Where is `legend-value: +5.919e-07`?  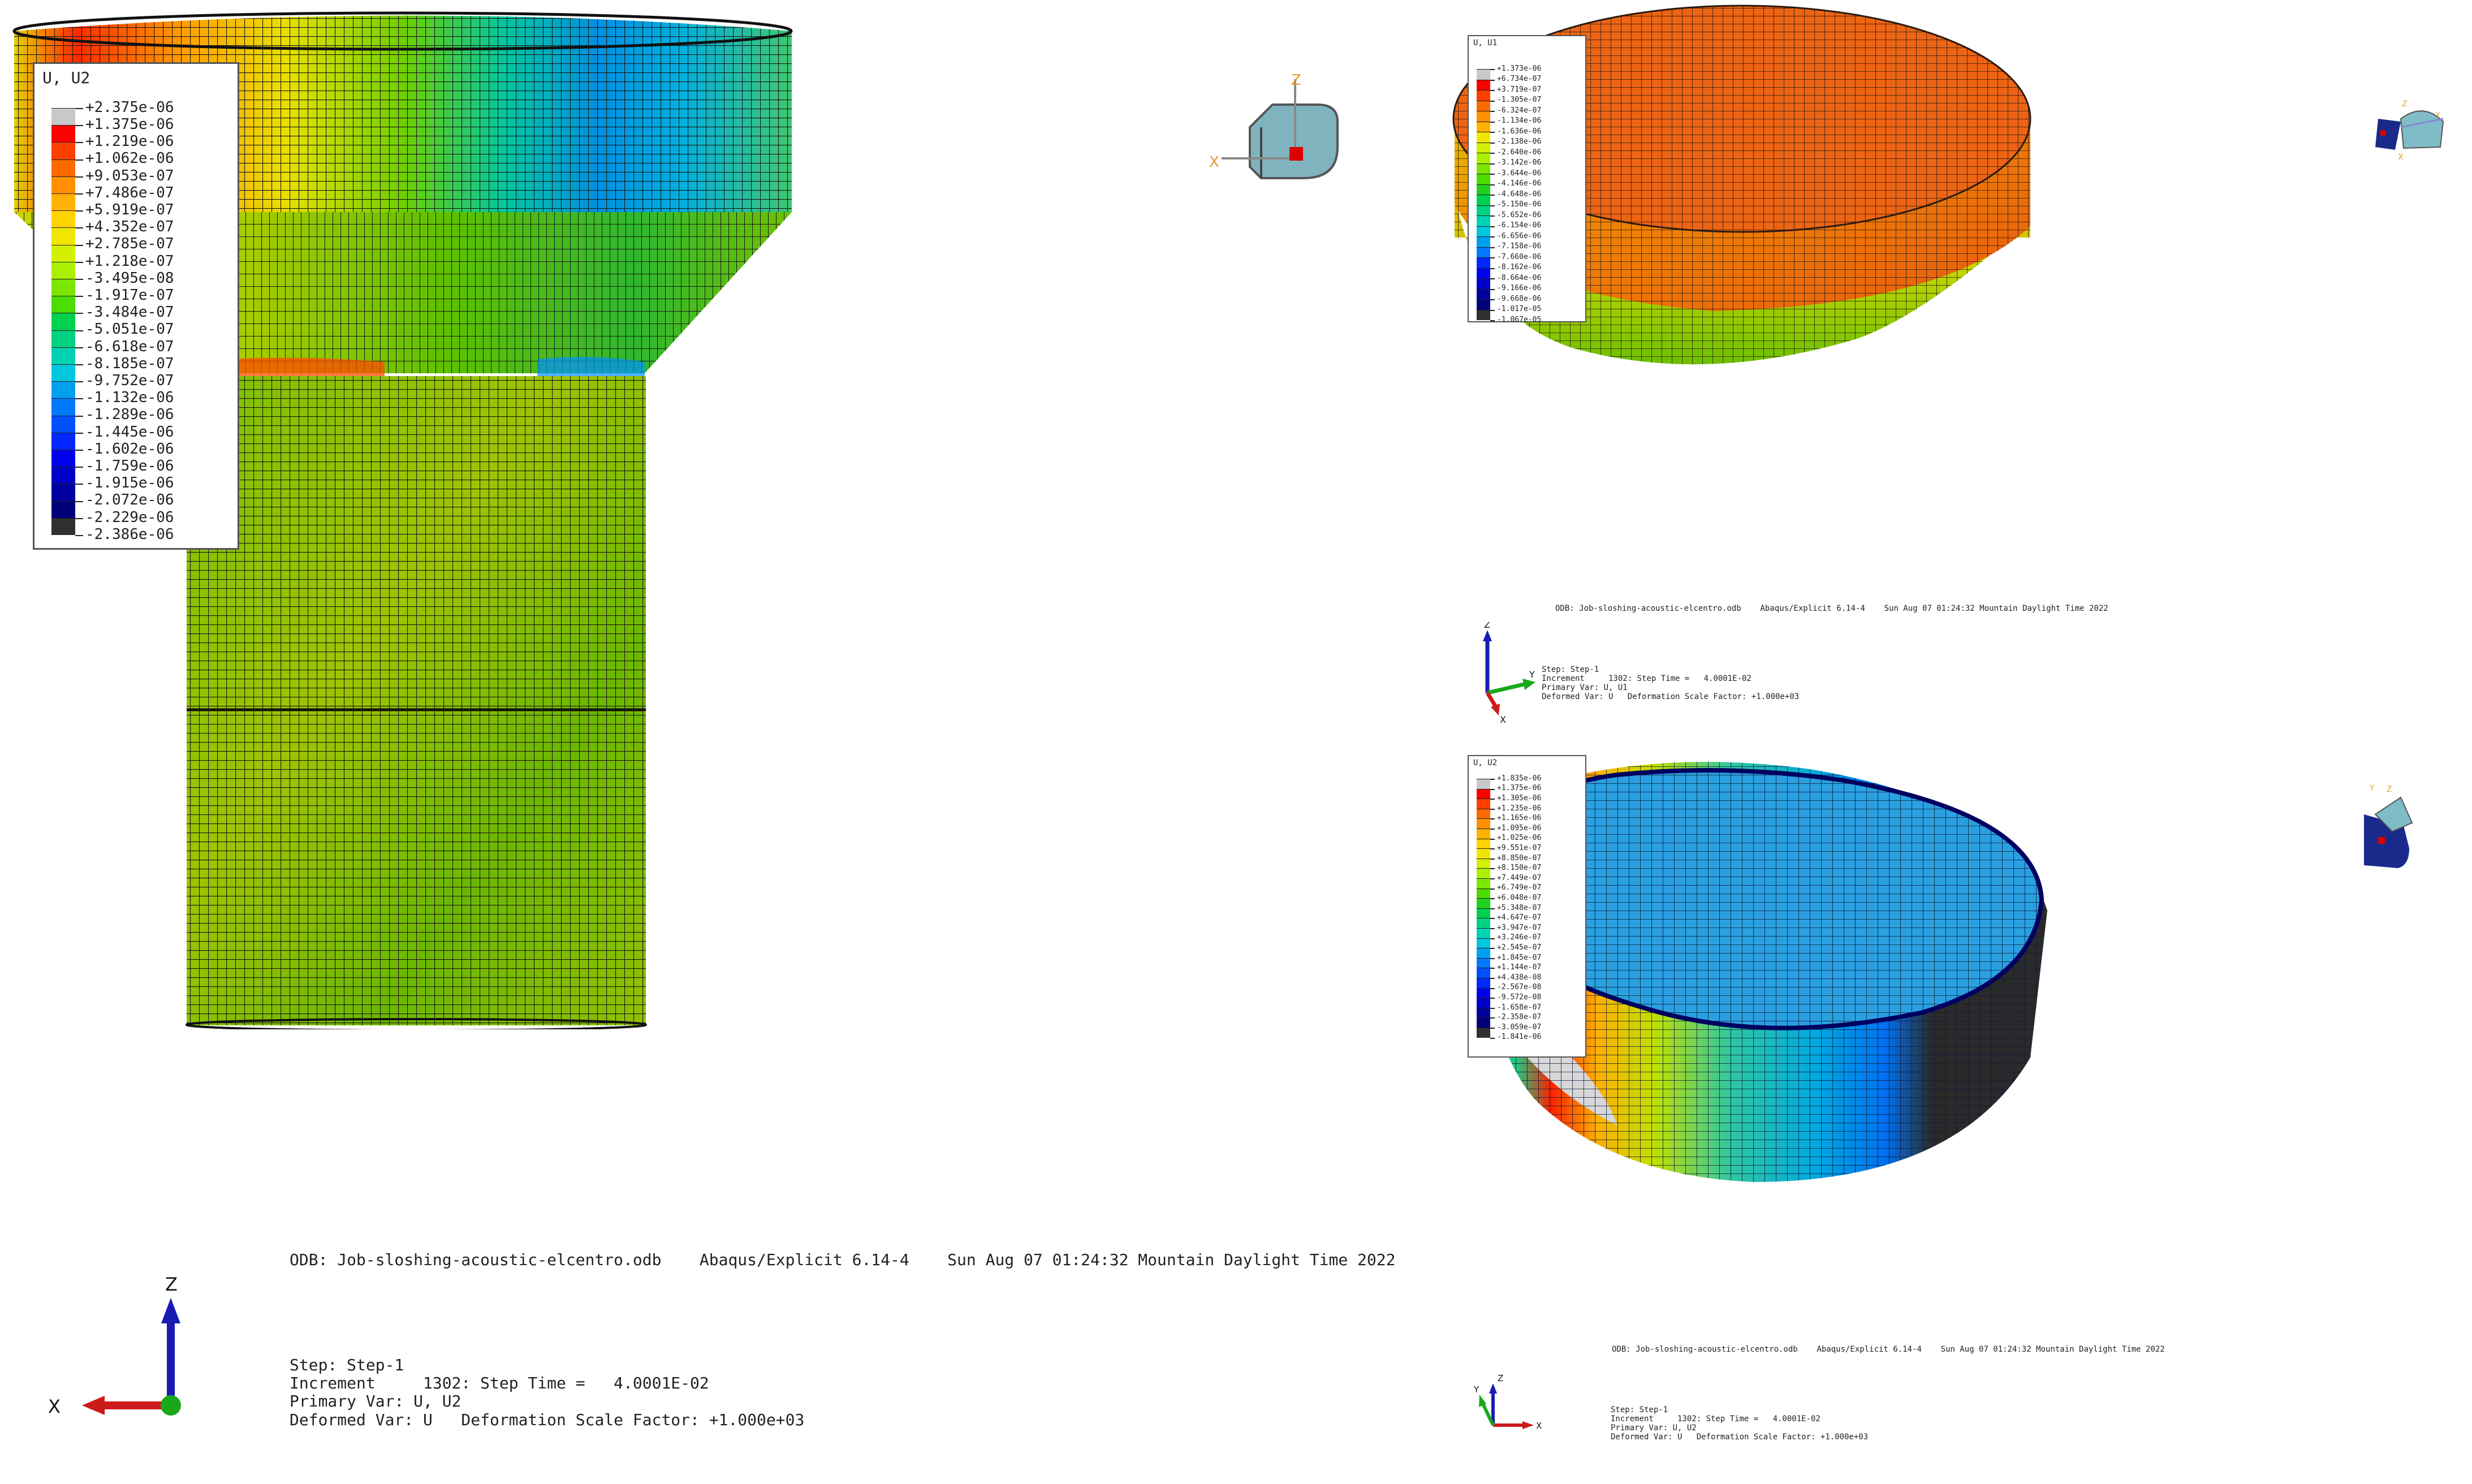 legend-value: +5.919e-07 is located at coordinates (129, 209).